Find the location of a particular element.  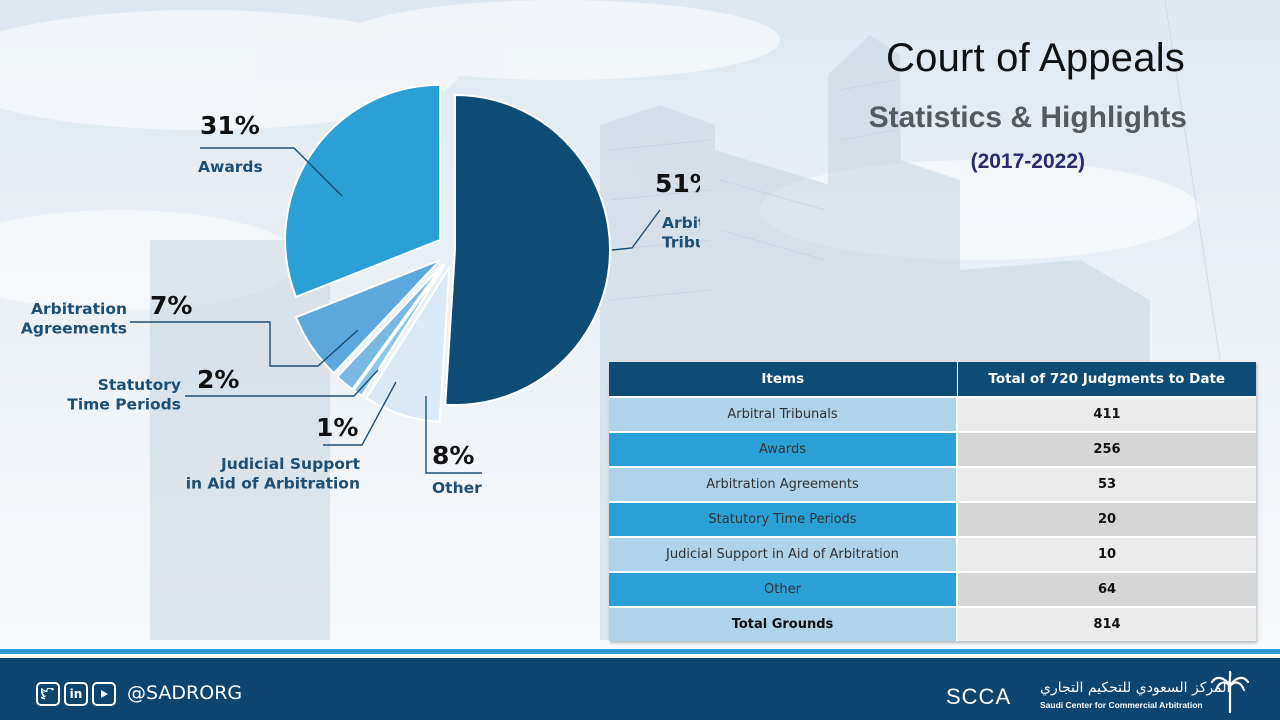

pie-slice-judicial-support is located at coordinates (399, 331).